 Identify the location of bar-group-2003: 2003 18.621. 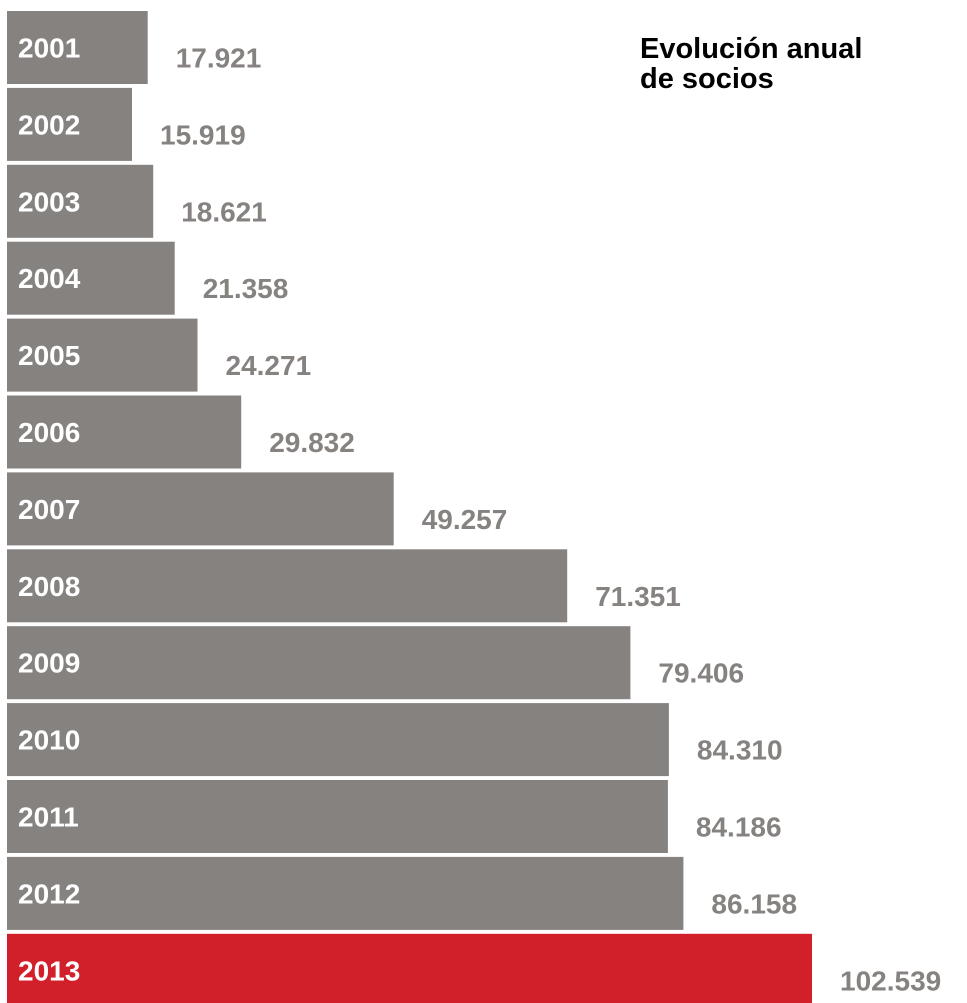
(137, 201).